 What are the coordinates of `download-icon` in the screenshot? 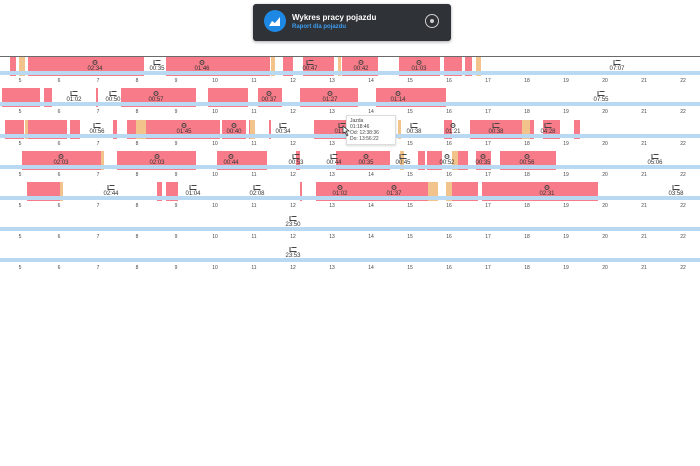 It's located at (432, 21).